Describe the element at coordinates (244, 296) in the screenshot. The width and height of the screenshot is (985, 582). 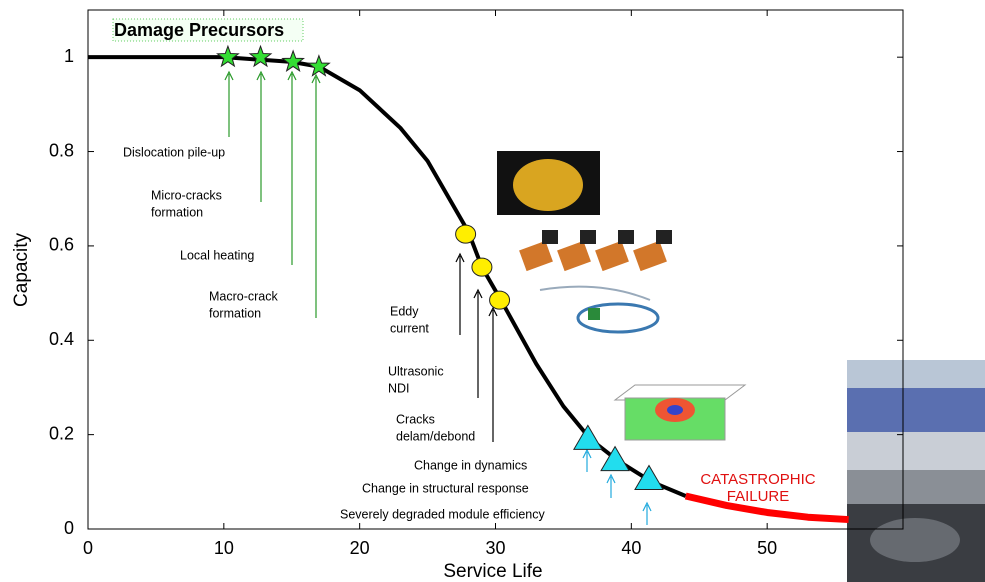
I see `annotation: Macro-crack` at that location.